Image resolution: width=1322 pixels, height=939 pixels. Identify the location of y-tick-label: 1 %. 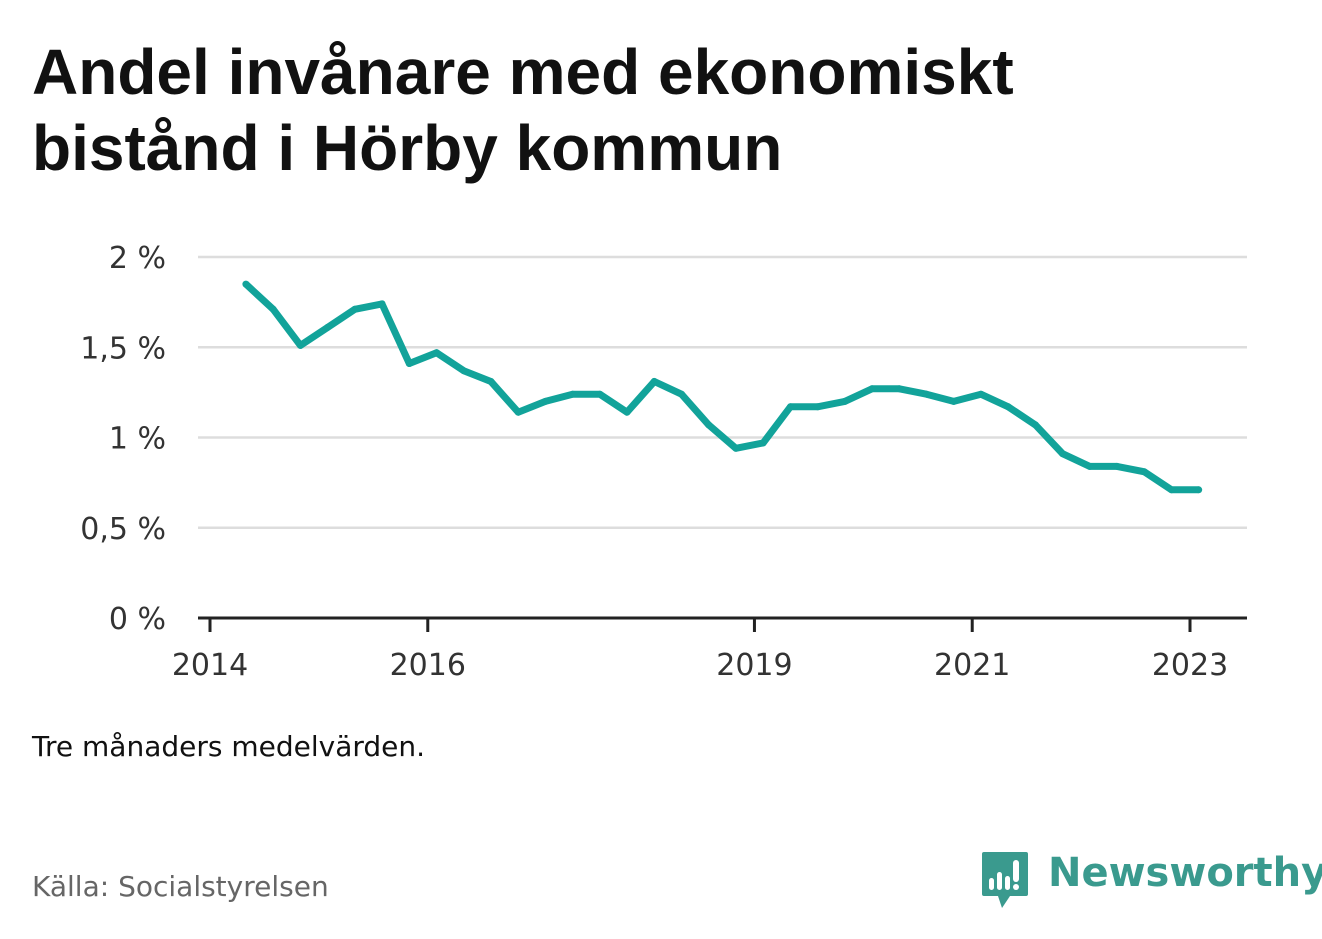
(137, 439).